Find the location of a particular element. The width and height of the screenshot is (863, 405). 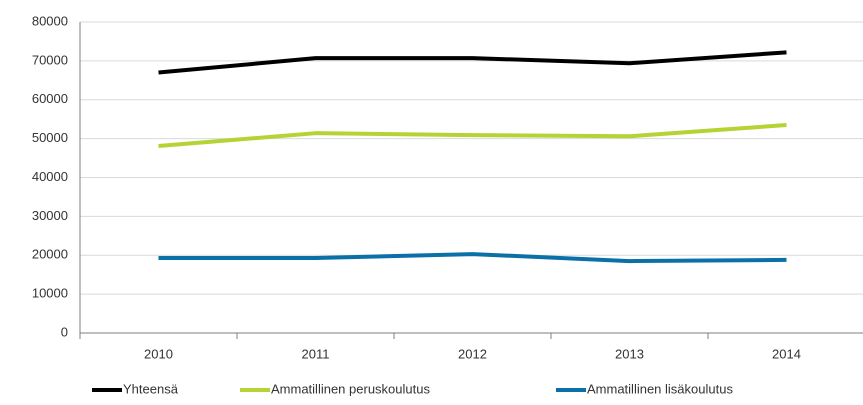

y-tick-label: 50000 is located at coordinates (50, 137).